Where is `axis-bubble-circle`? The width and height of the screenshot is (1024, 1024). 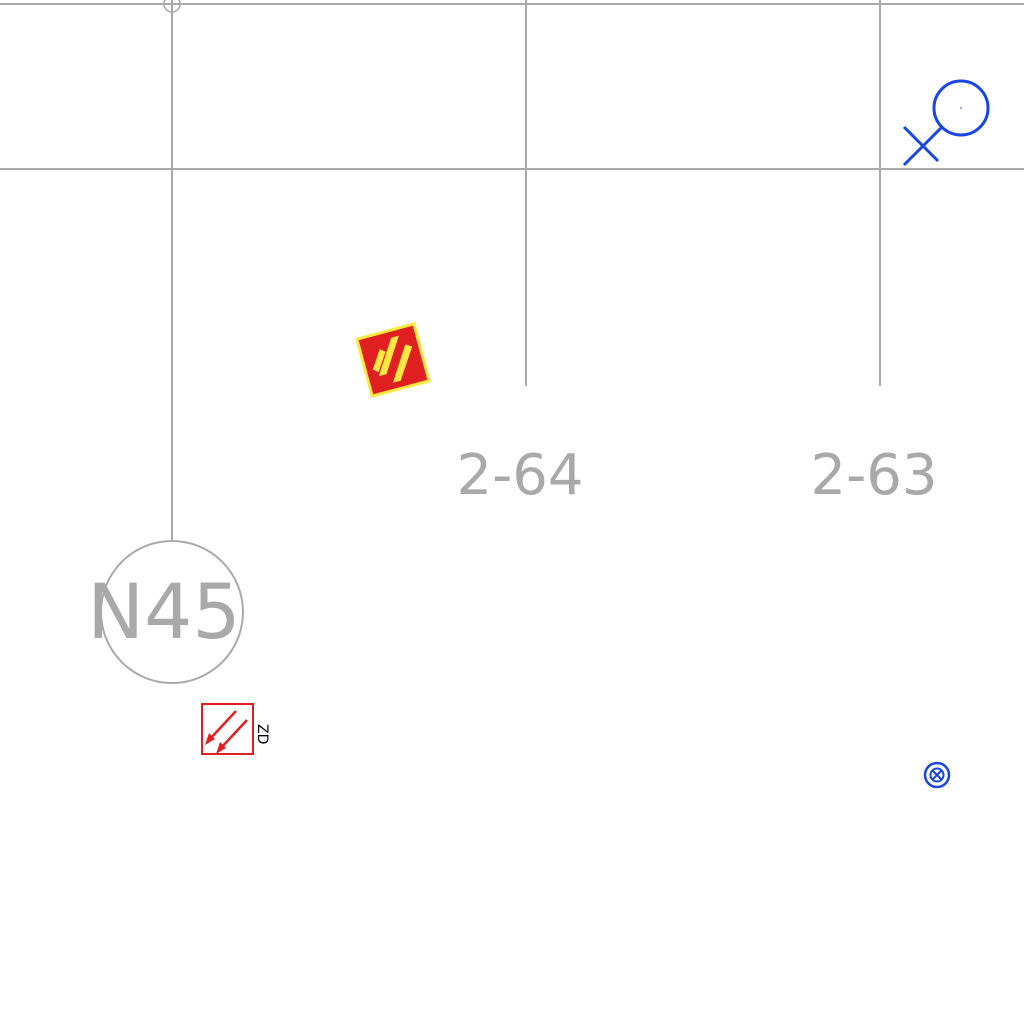
axis-bubble-circle is located at coordinates (172, 612).